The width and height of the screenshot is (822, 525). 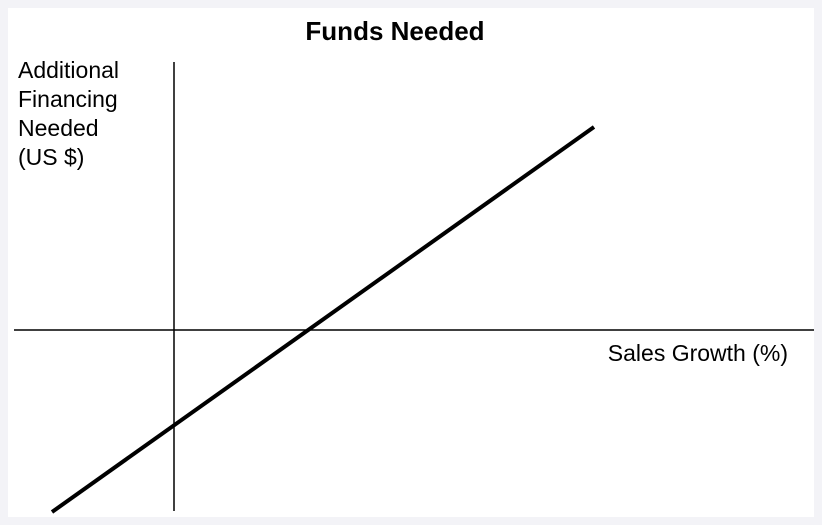 What do you see at coordinates (68, 70) in the screenshot?
I see `y-axis-label: Additional` at bounding box center [68, 70].